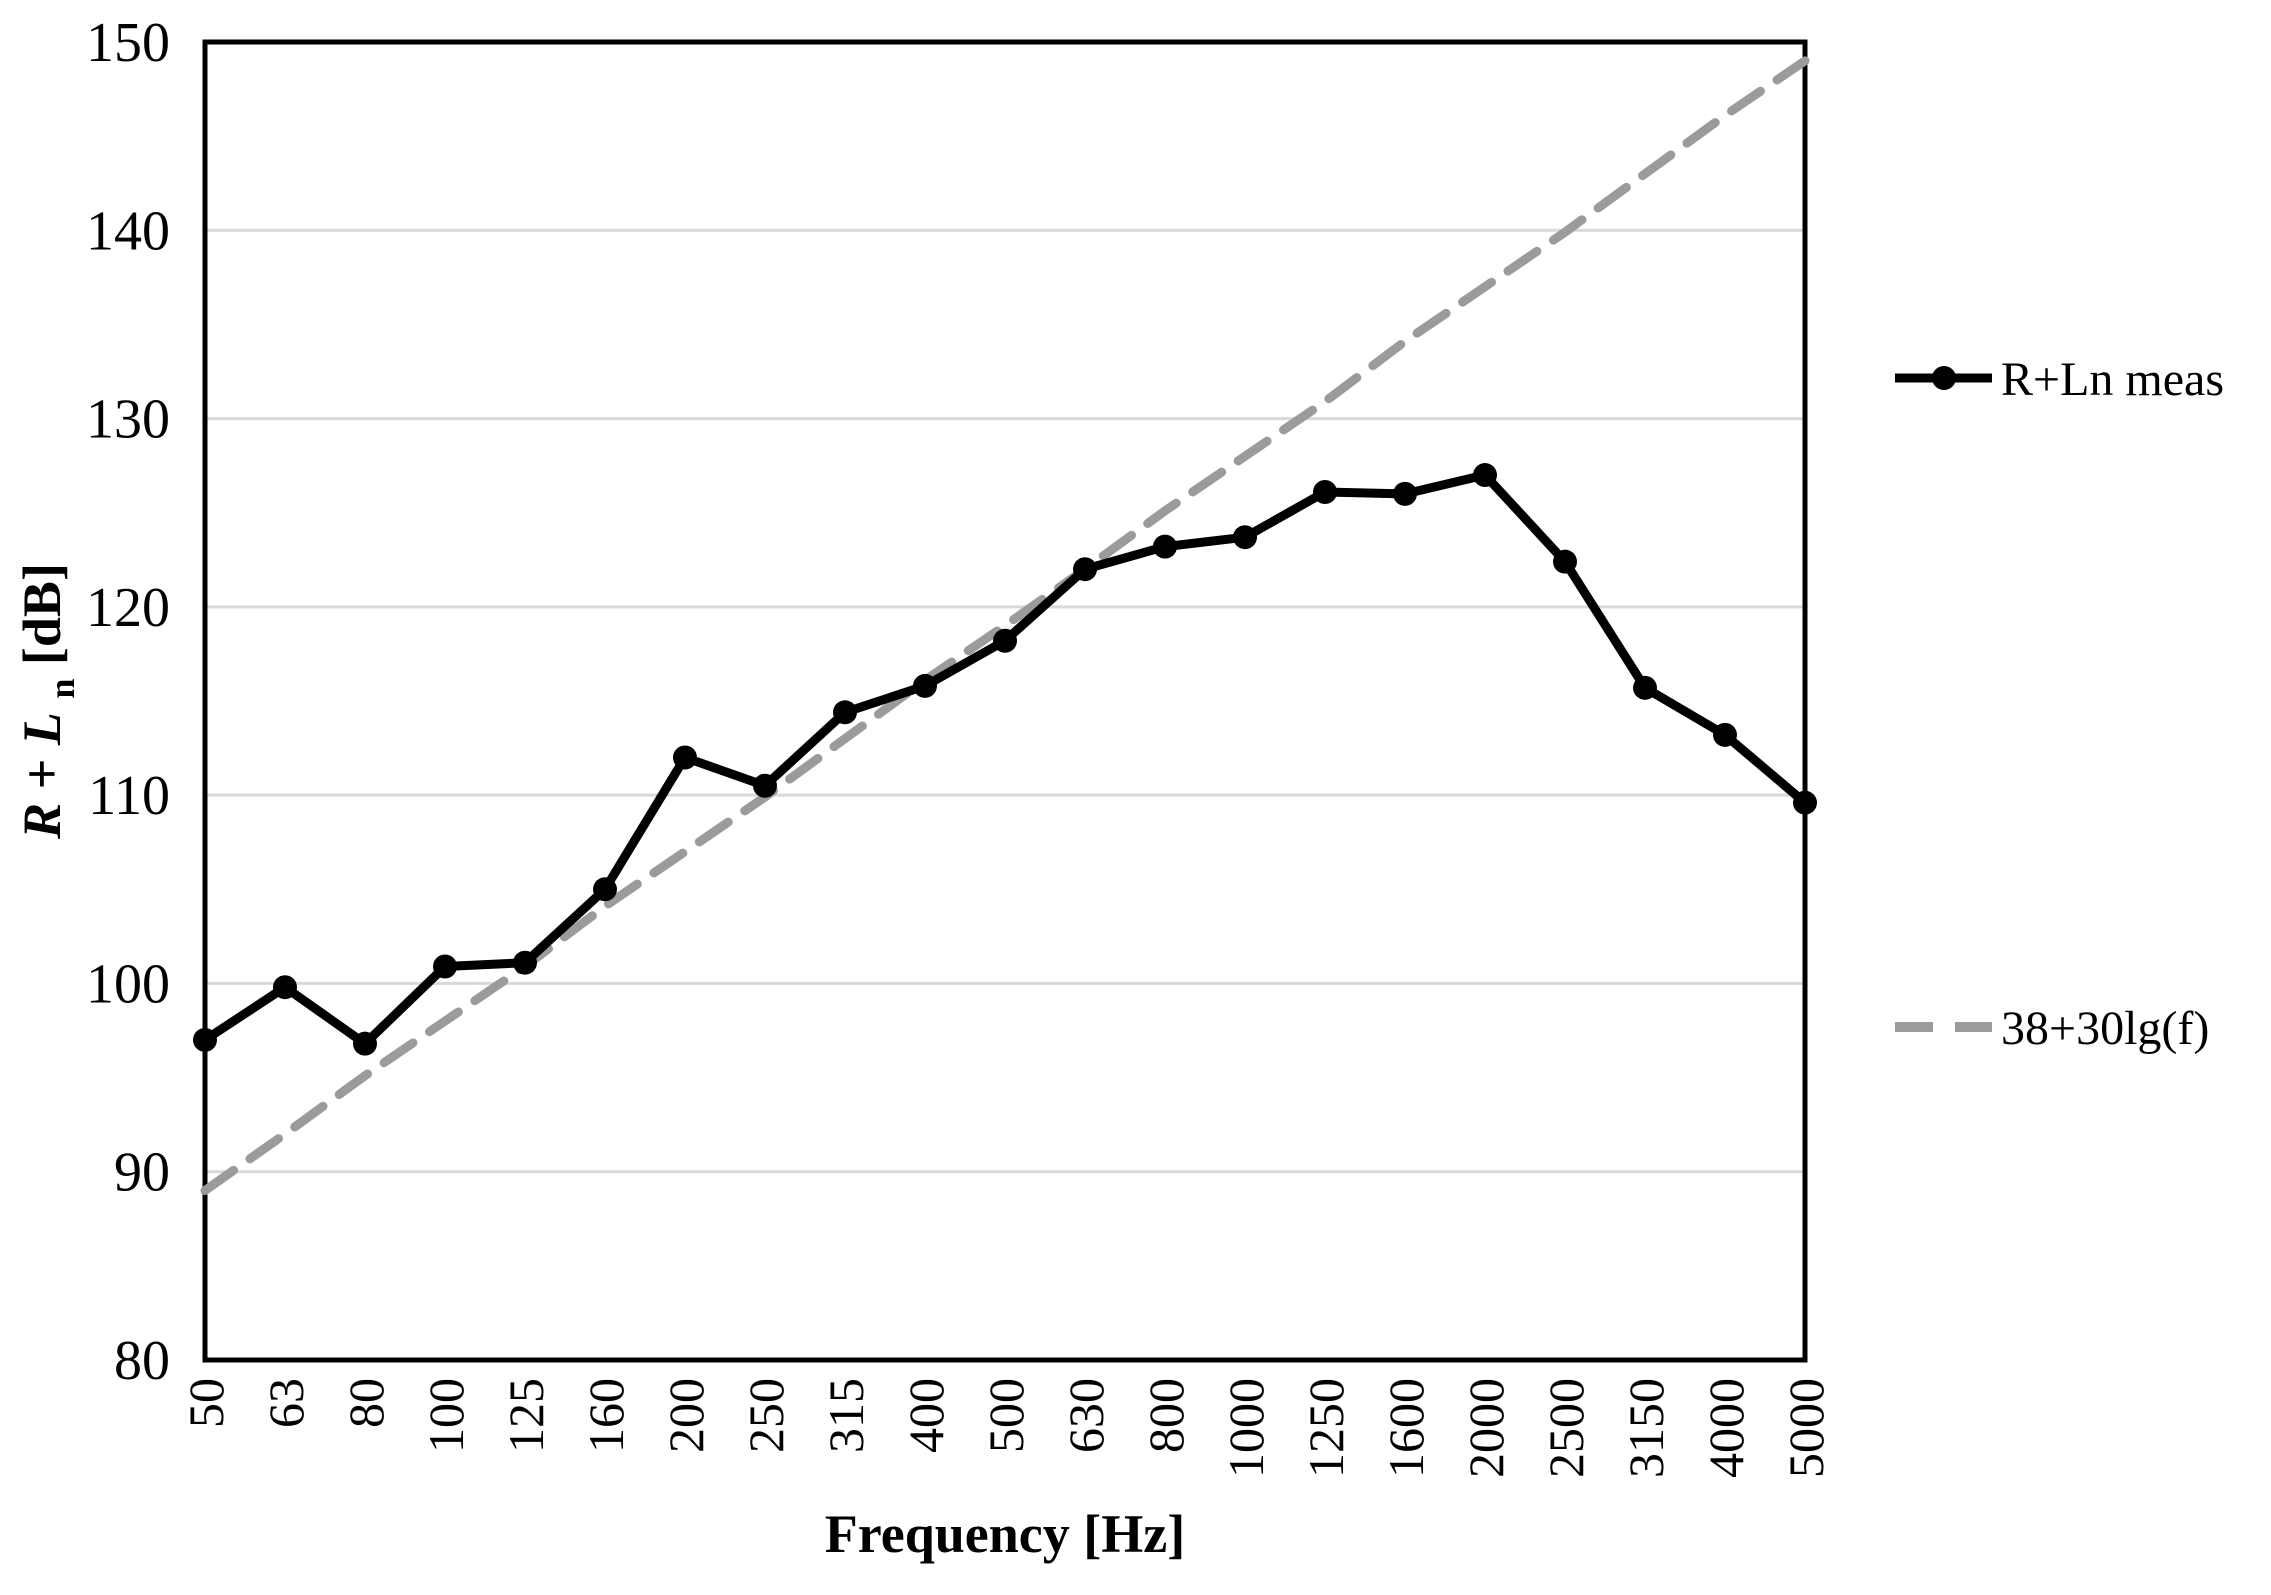 The width and height of the screenshot is (2271, 1595). What do you see at coordinates (2059, 704) in the screenshot?
I see `legend: R+Ln meas 38+30lg(f)` at bounding box center [2059, 704].